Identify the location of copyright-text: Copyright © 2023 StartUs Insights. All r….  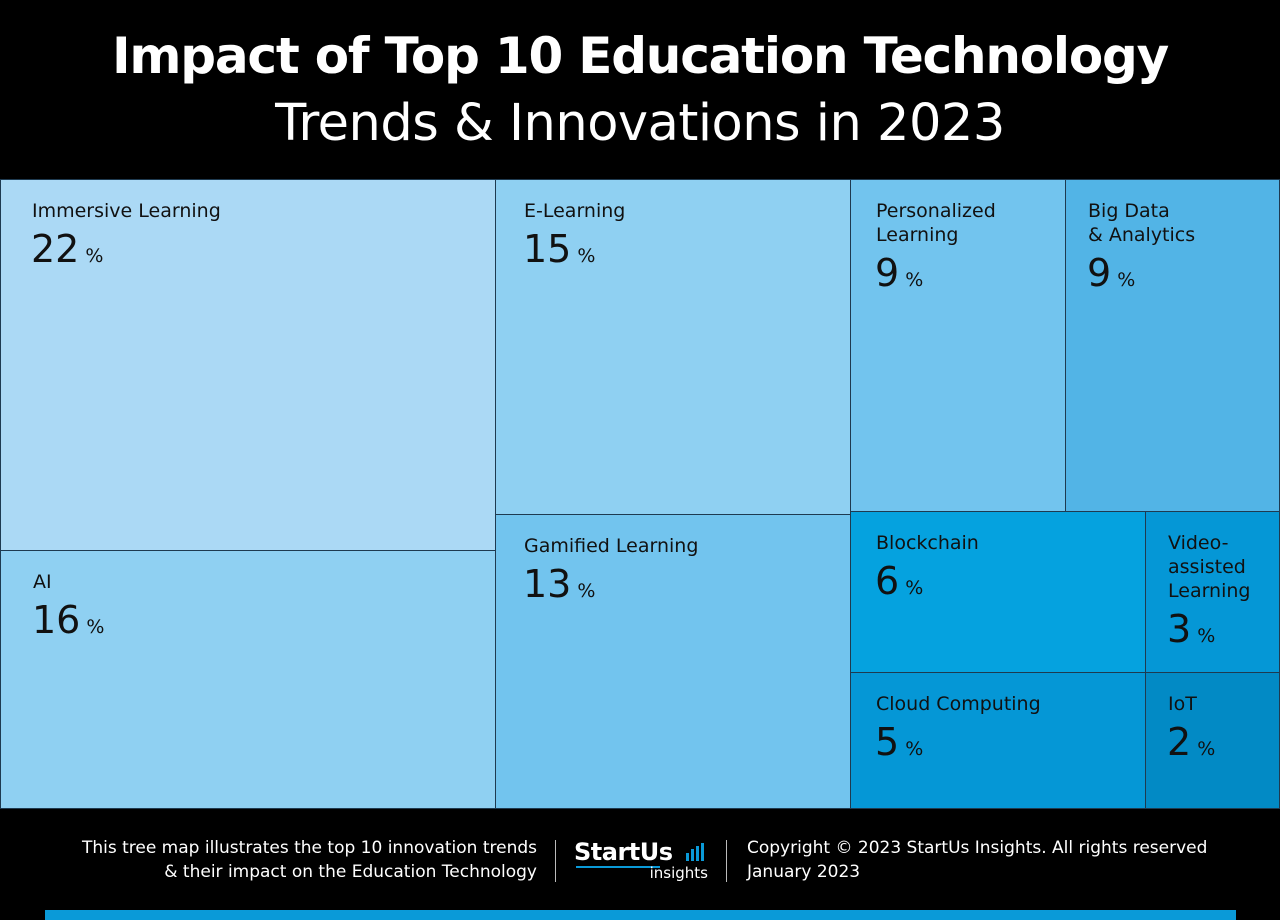
(977, 848).